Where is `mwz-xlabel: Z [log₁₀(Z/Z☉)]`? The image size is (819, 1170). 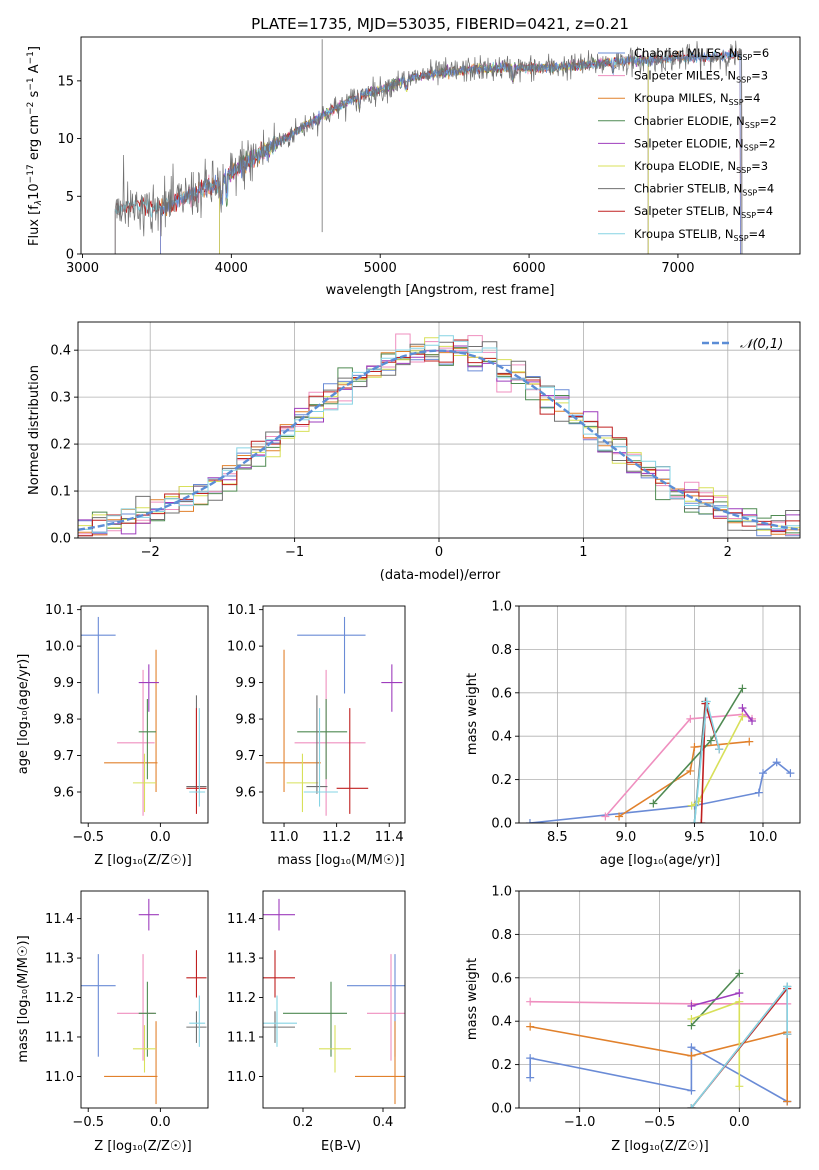 mwz-xlabel: Z [log₁₀(Z/Z☉)] is located at coordinates (659, 1146).